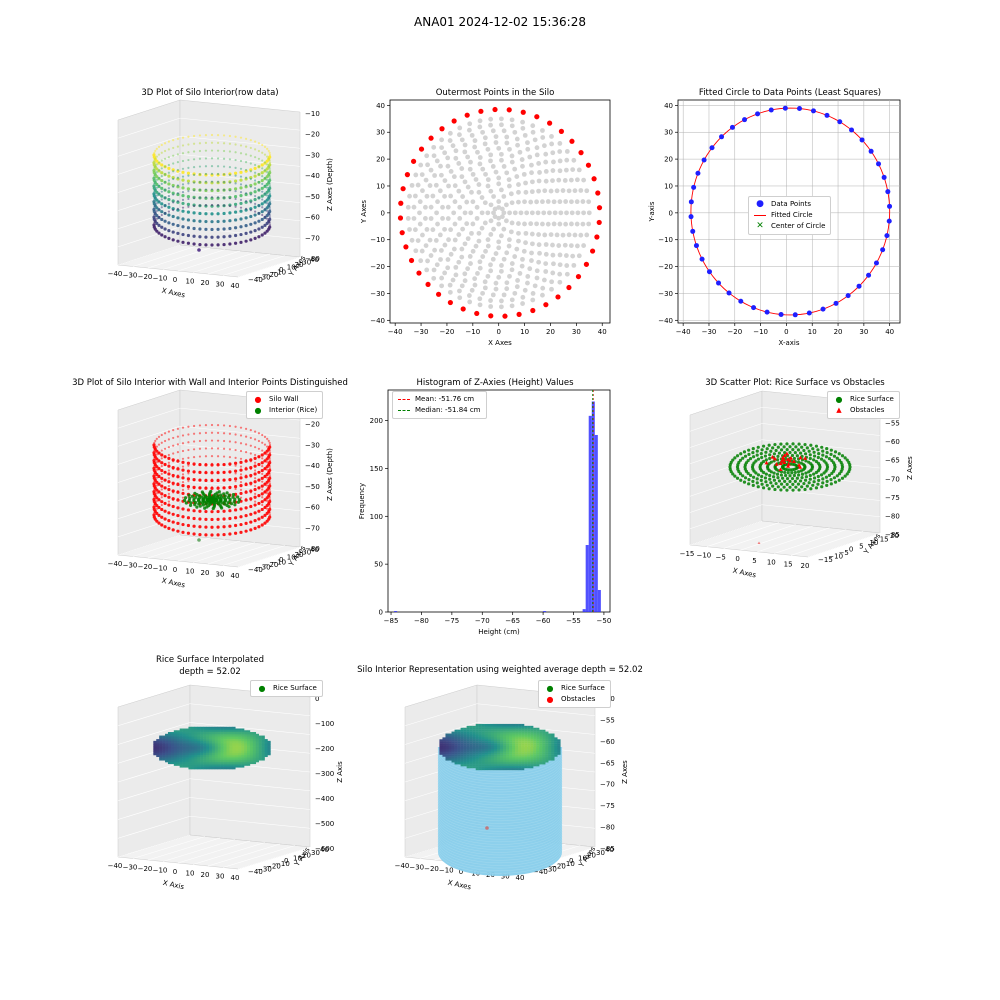 This screenshot has width=1000, height=1000. What do you see at coordinates (578, 699) in the screenshot?
I see `legend-label: Obstacles` at bounding box center [578, 699].